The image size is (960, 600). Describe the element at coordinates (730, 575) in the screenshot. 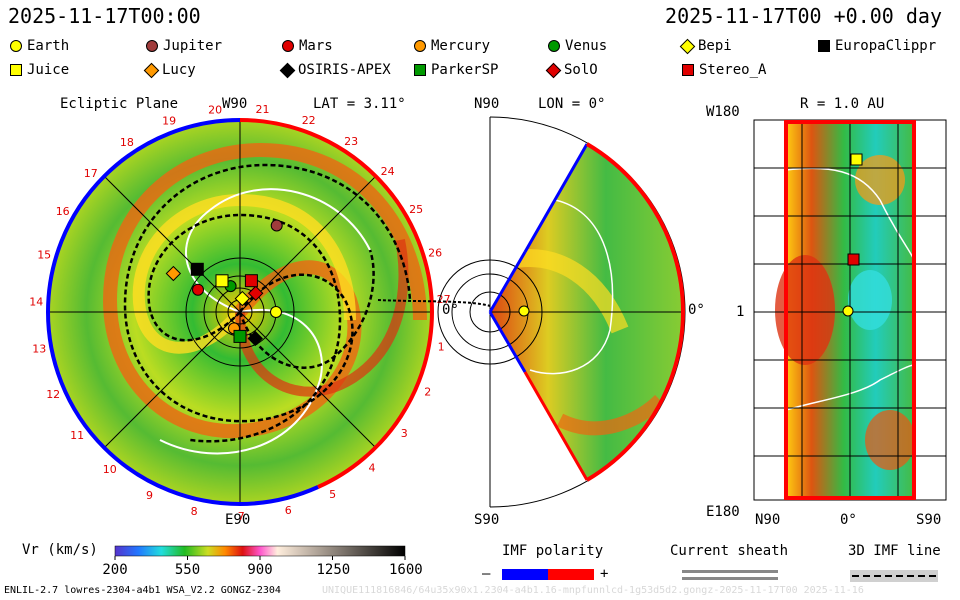

I see `current-sheath-legend-line` at that location.